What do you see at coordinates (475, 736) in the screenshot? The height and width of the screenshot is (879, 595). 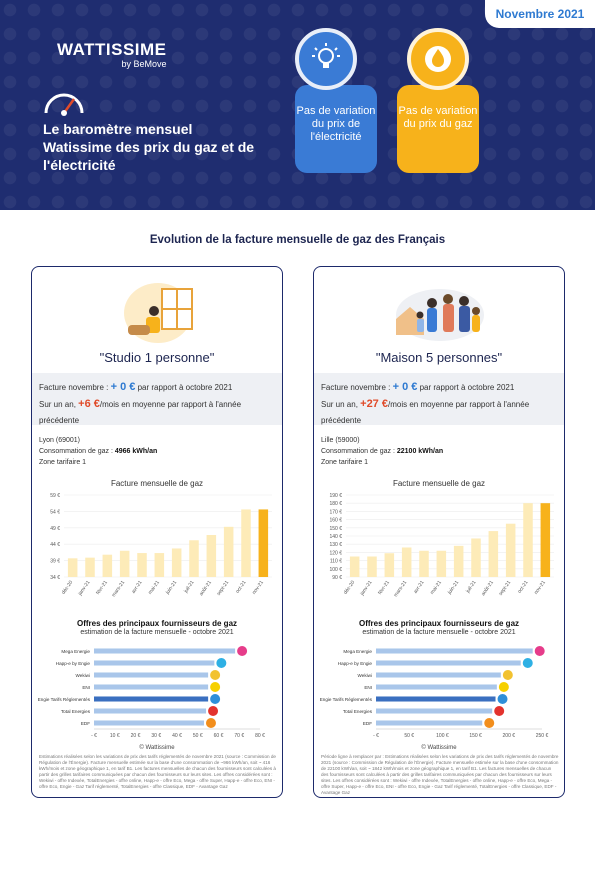 I see `x-tick-label: 150 €` at bounding box center [475, 736].